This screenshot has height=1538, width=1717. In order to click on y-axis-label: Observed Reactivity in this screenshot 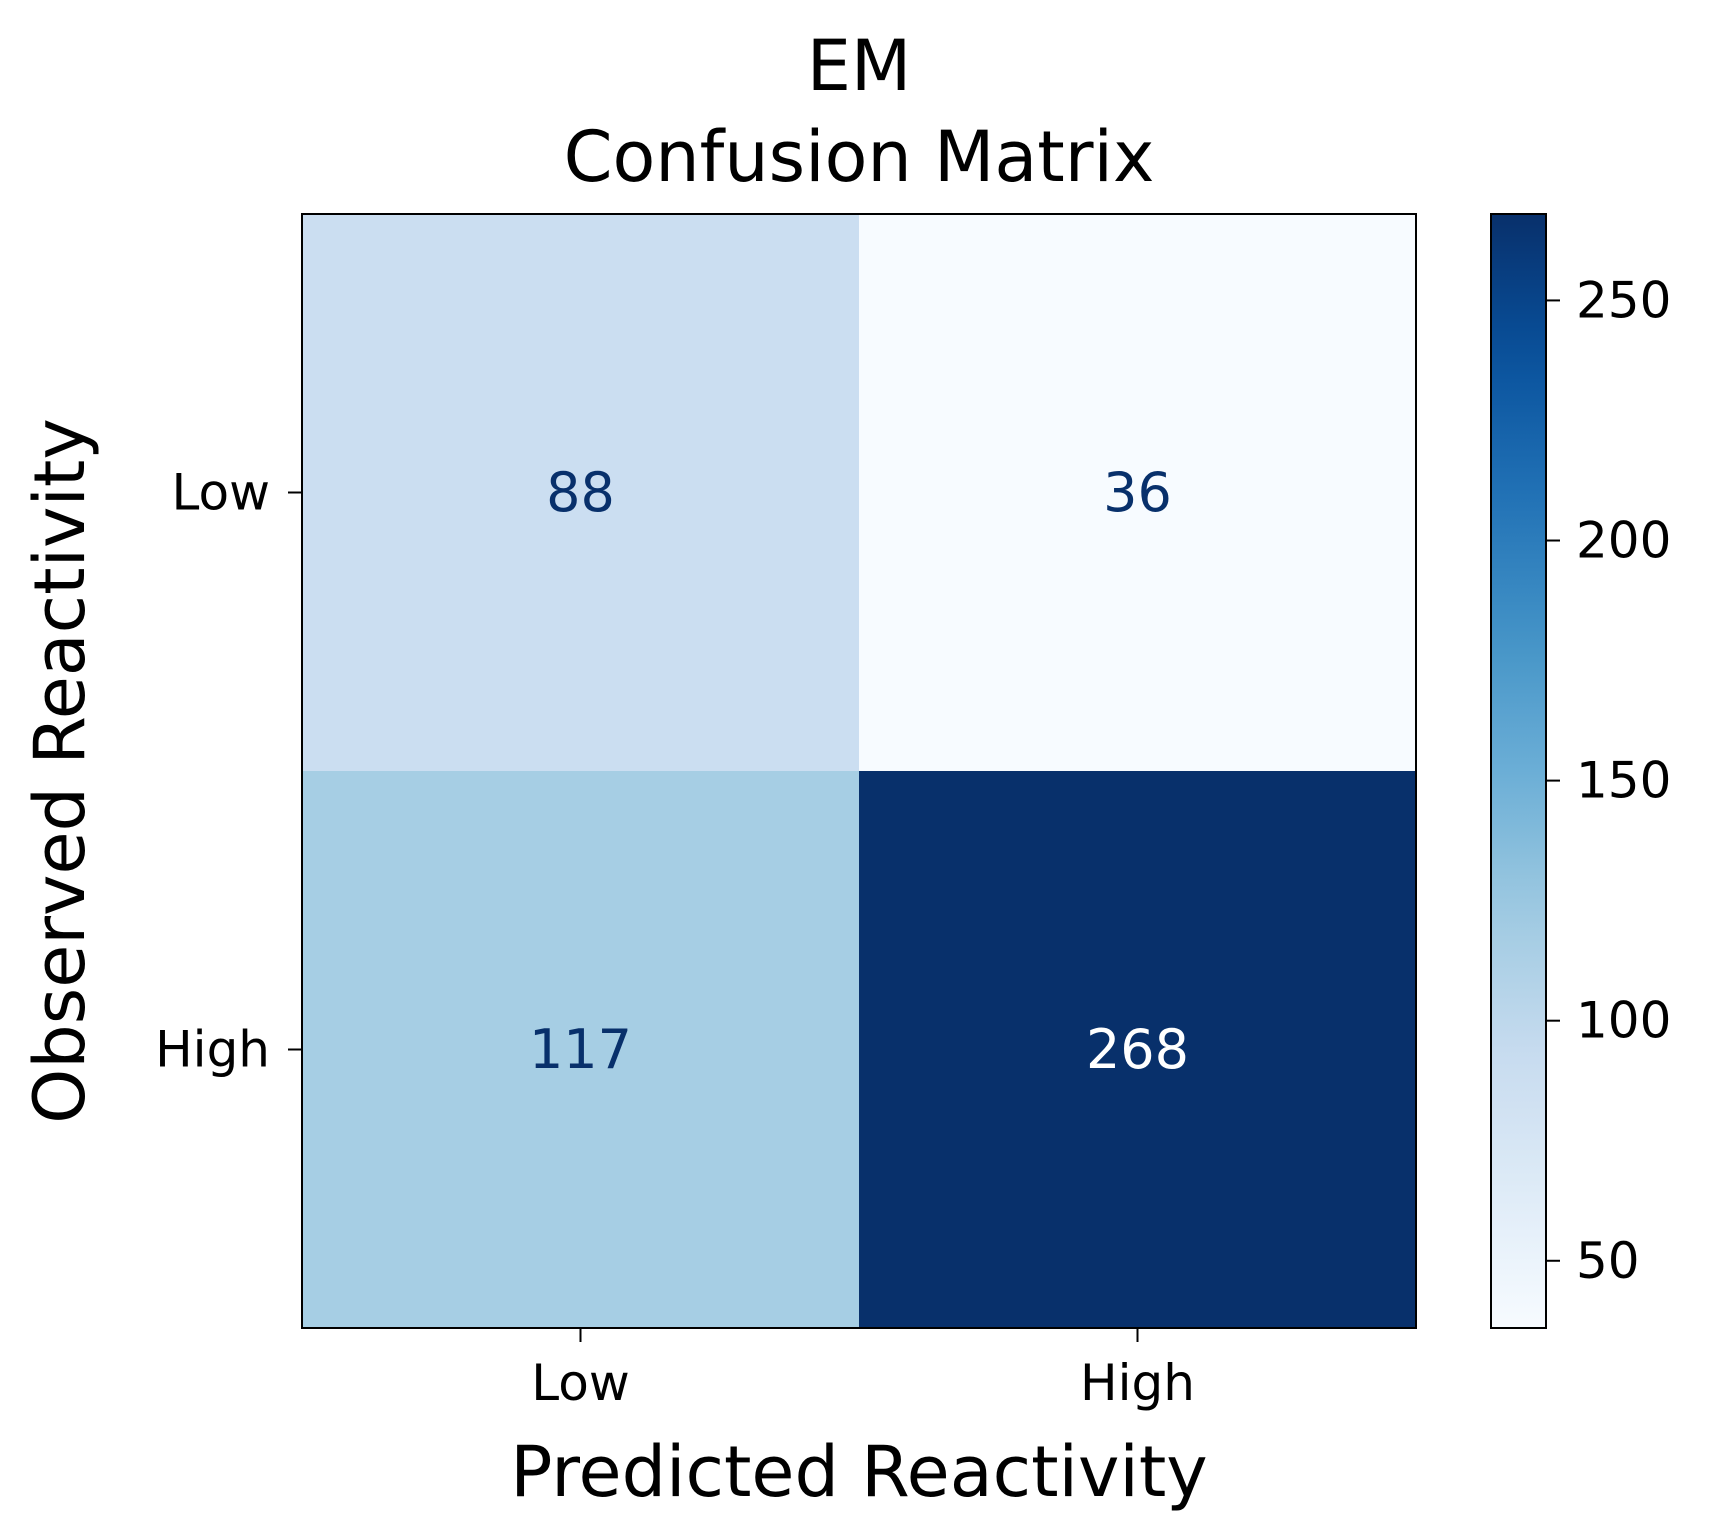, I will do `click(60, 771)`.